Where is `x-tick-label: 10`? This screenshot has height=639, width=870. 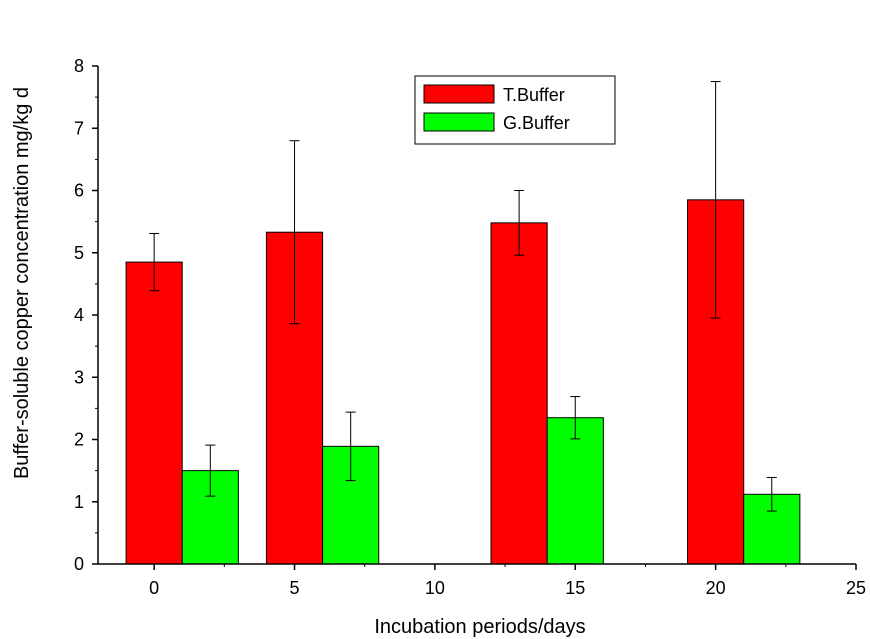
x-tick-label: 10 is located at coordinates (435, 588).